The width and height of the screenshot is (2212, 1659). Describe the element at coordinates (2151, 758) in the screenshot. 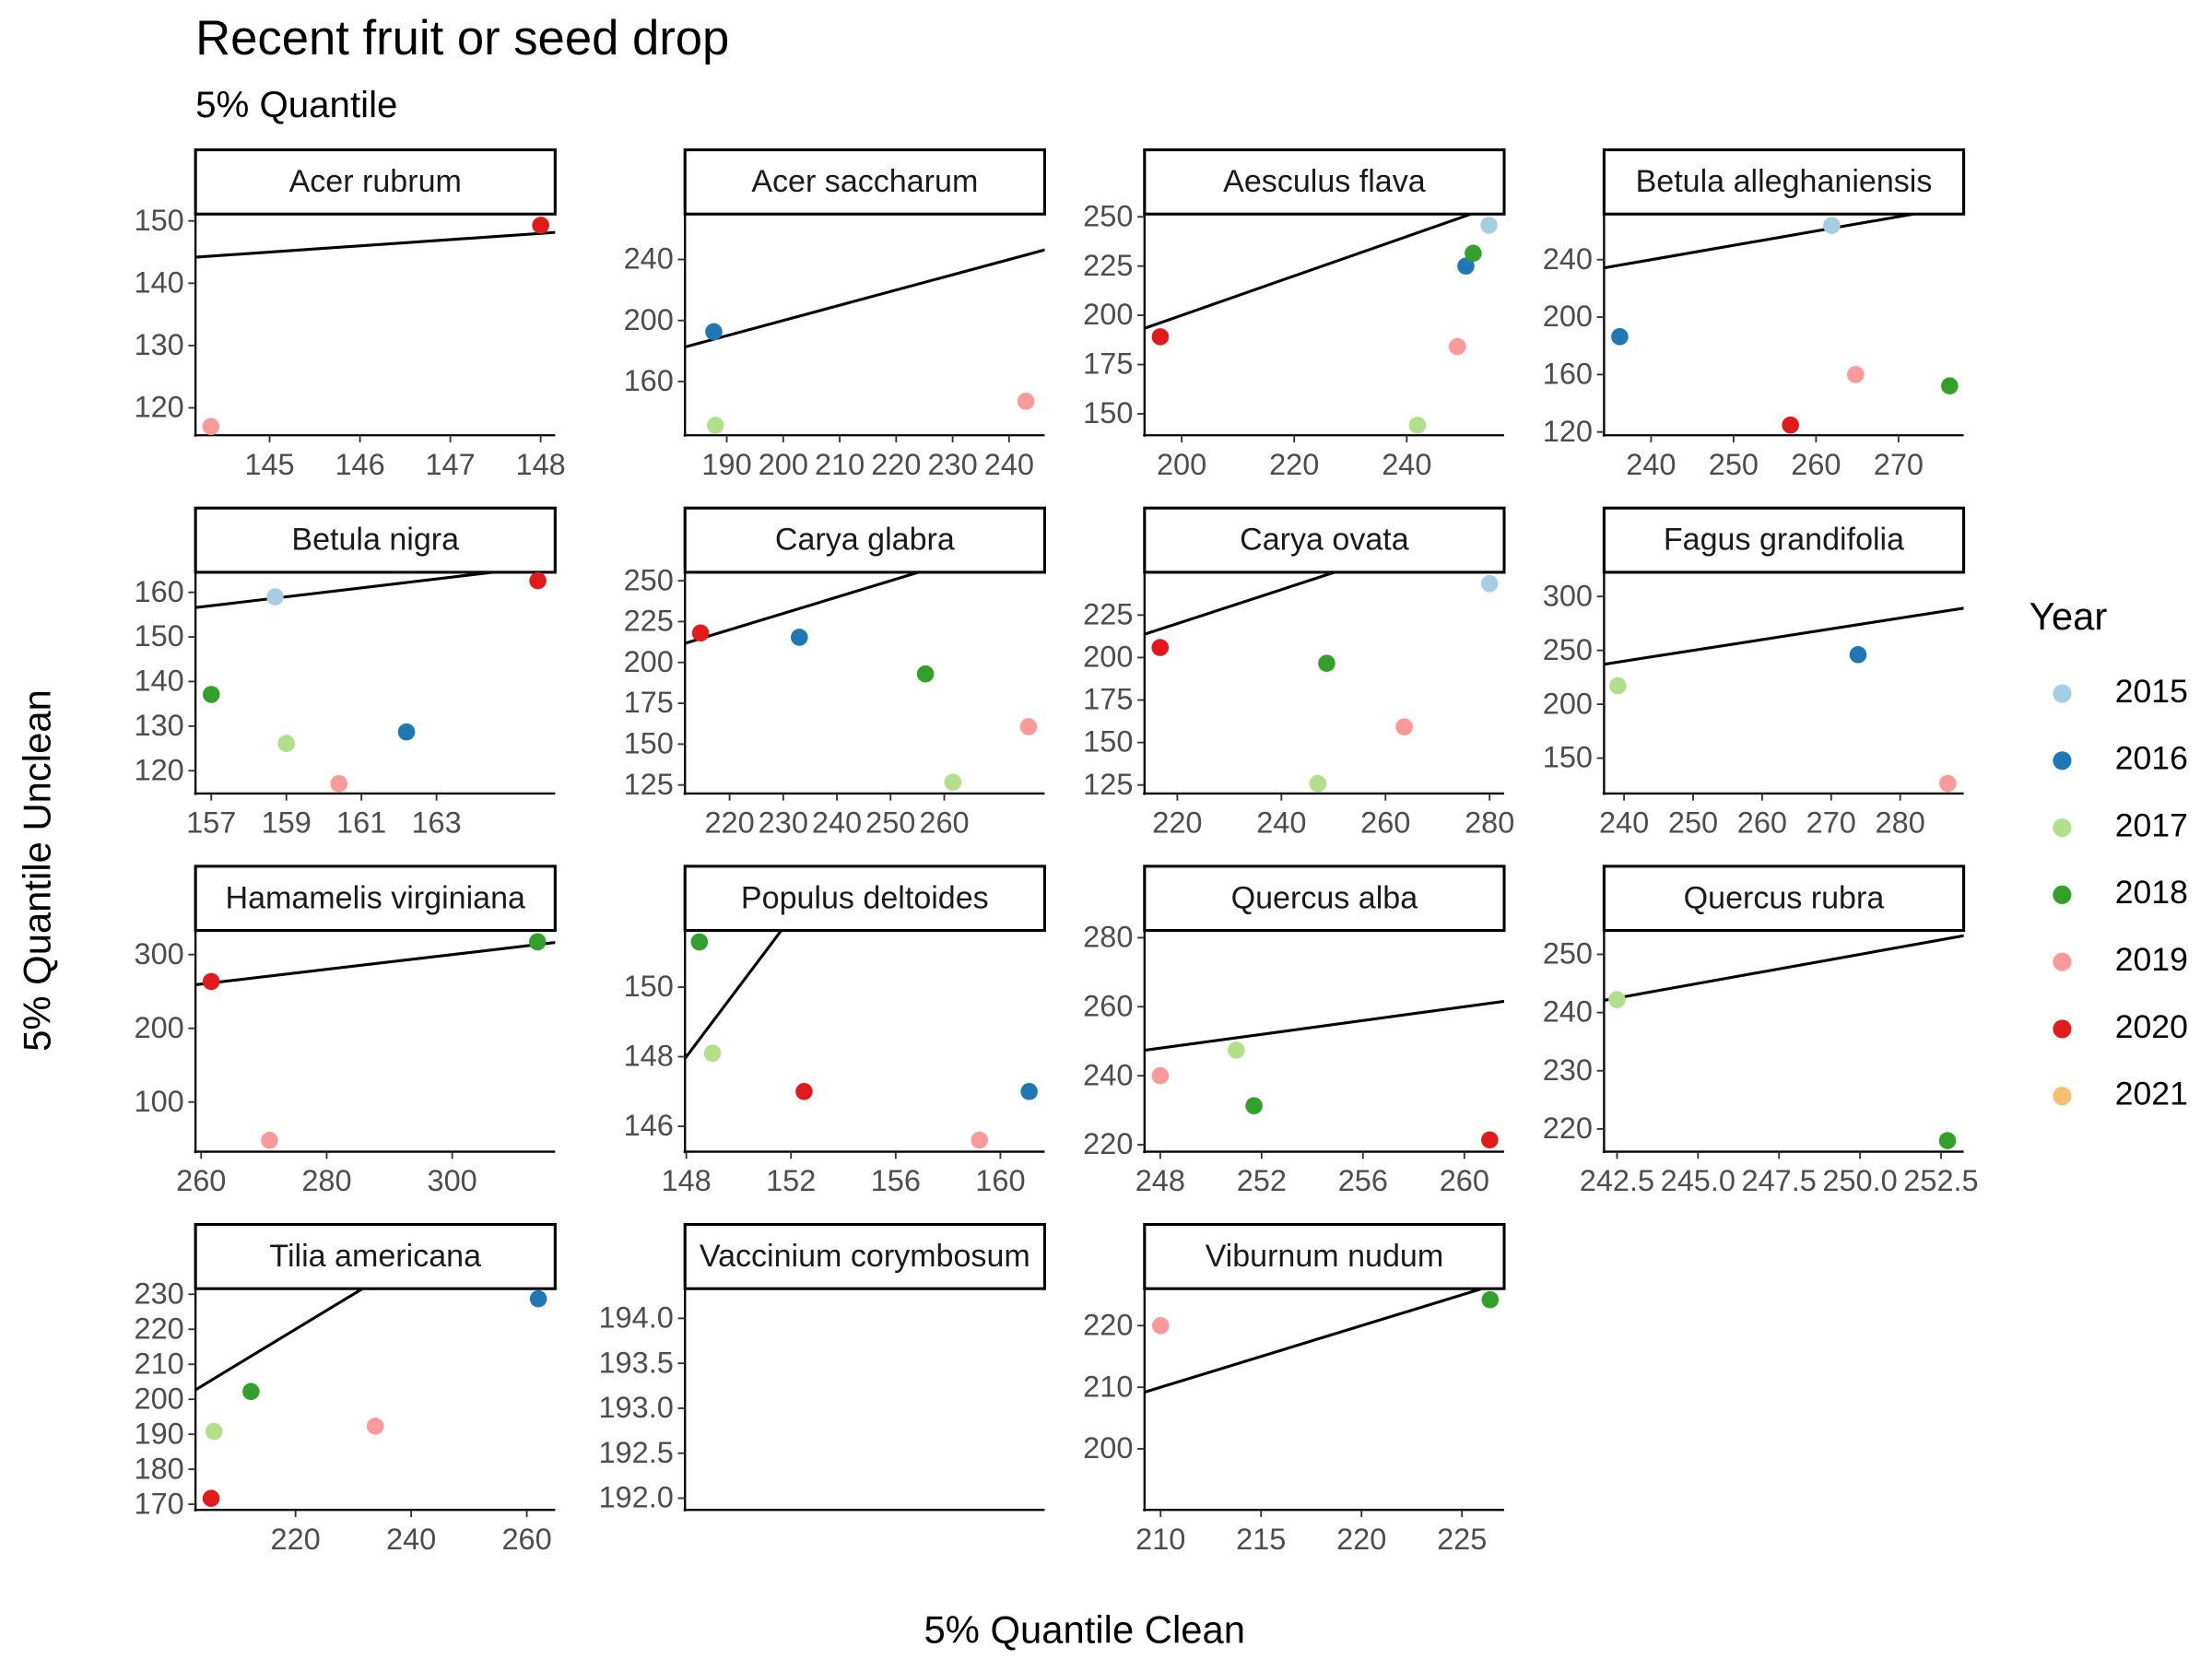

I see `legend-label: 2016` at that location.